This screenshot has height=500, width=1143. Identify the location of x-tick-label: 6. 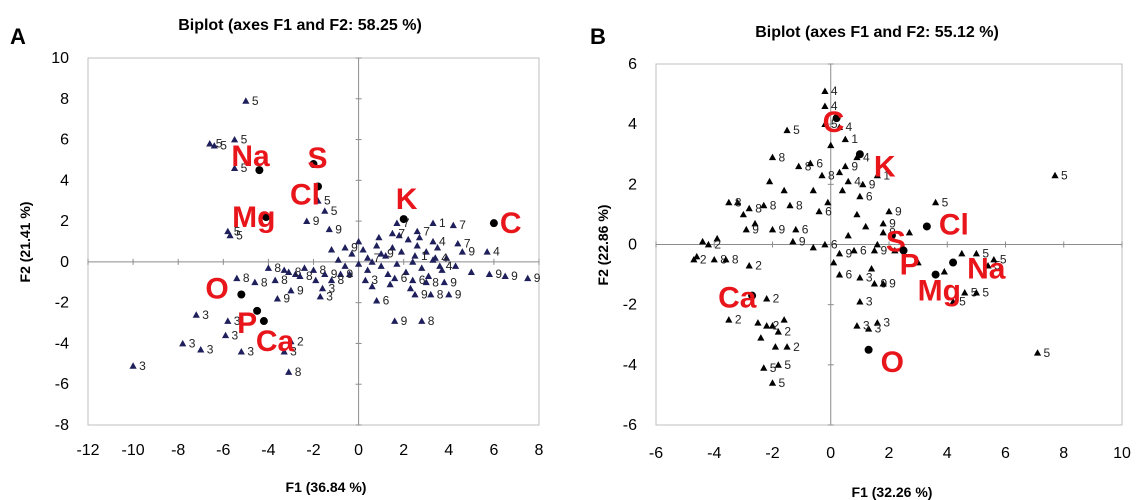
(1005, 453).